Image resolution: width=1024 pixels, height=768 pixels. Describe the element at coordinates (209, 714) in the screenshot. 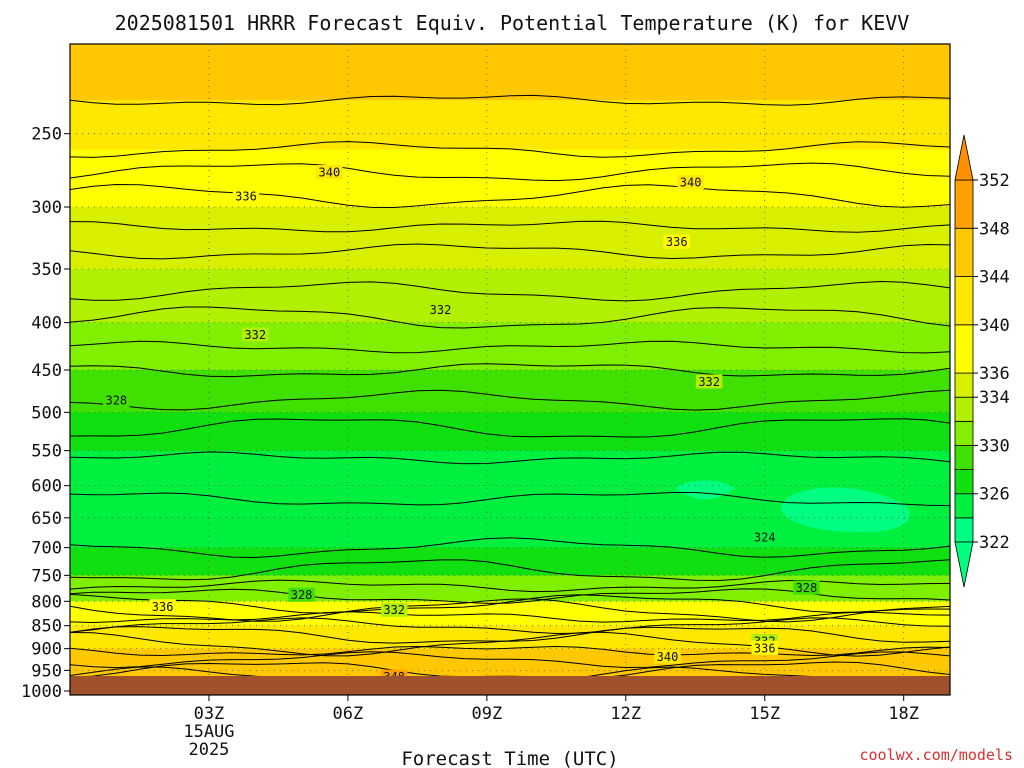

I see `x-tick-label: 03Z` at that location.